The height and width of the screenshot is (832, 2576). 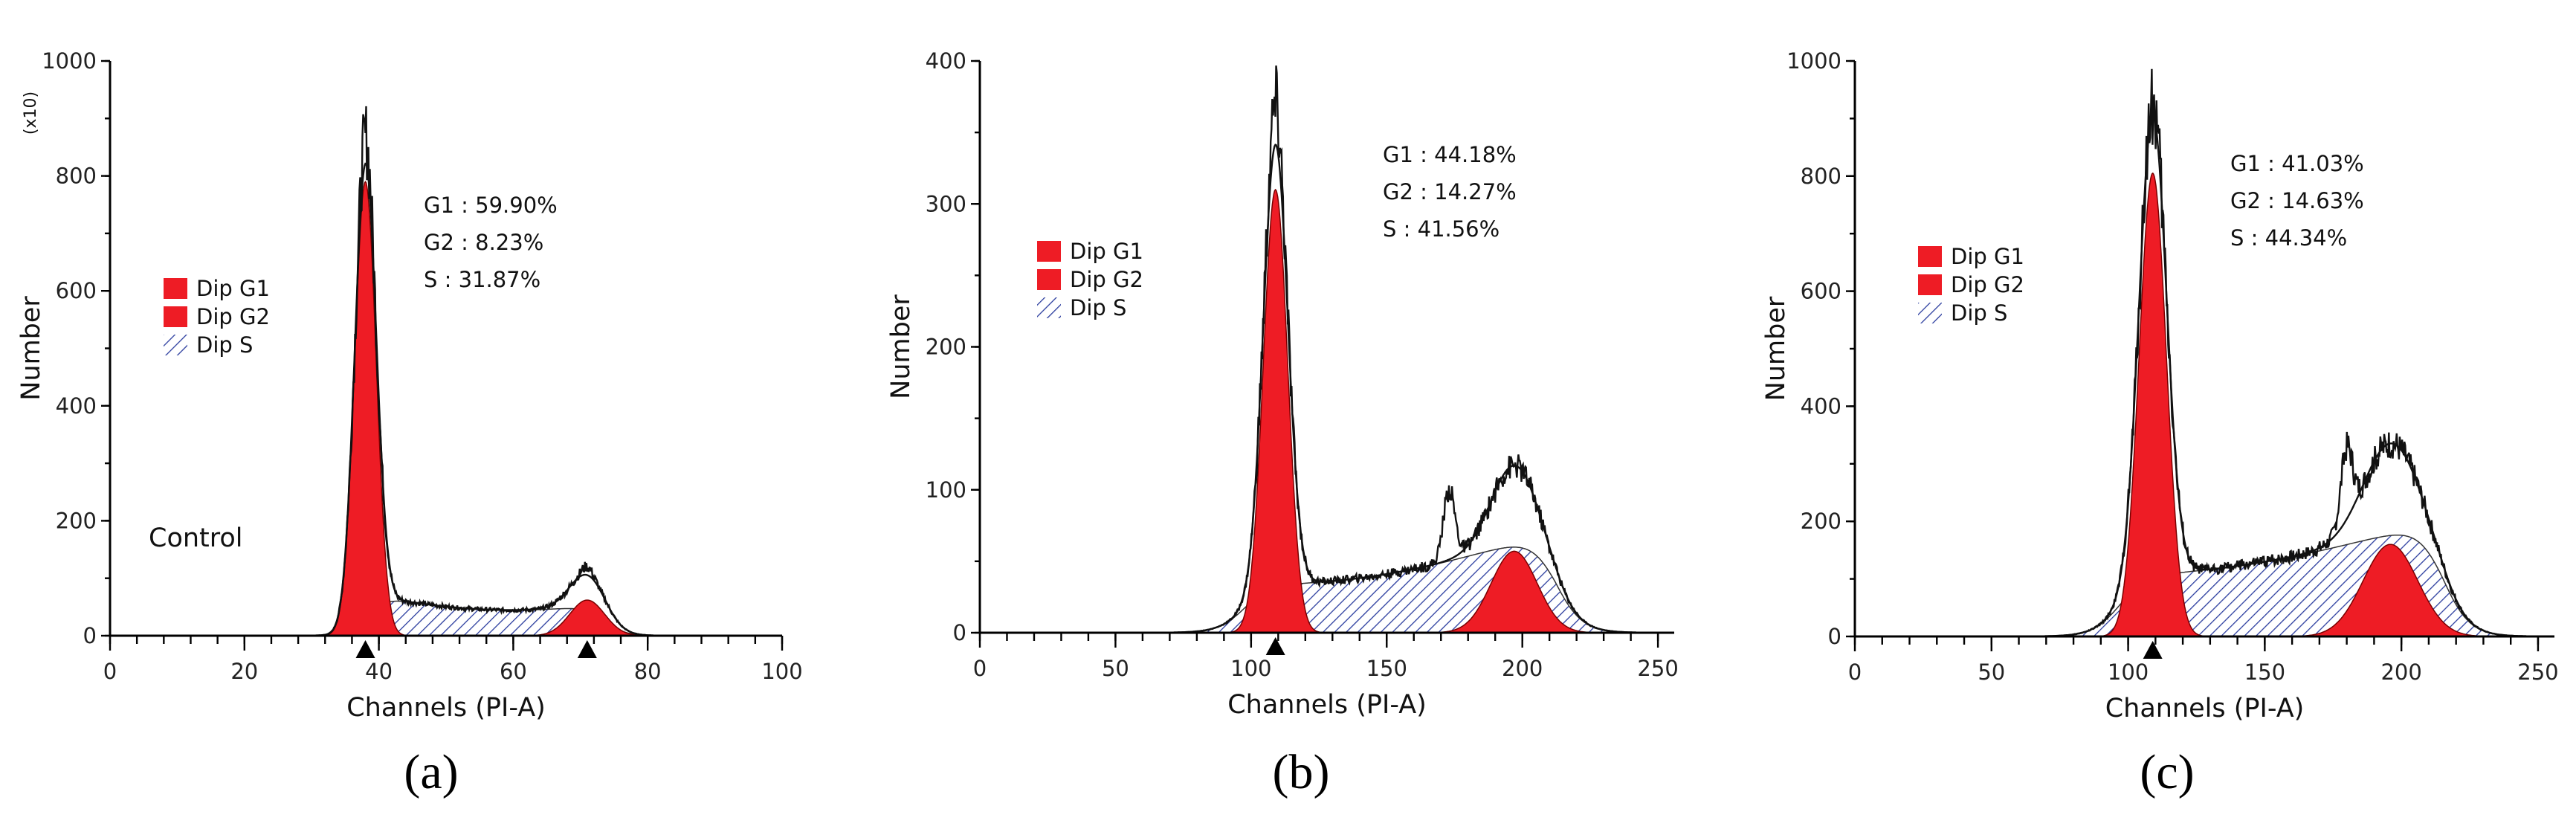 I want to click on percentage-stat: S : 44.34%, so click(x=2288, y=238).